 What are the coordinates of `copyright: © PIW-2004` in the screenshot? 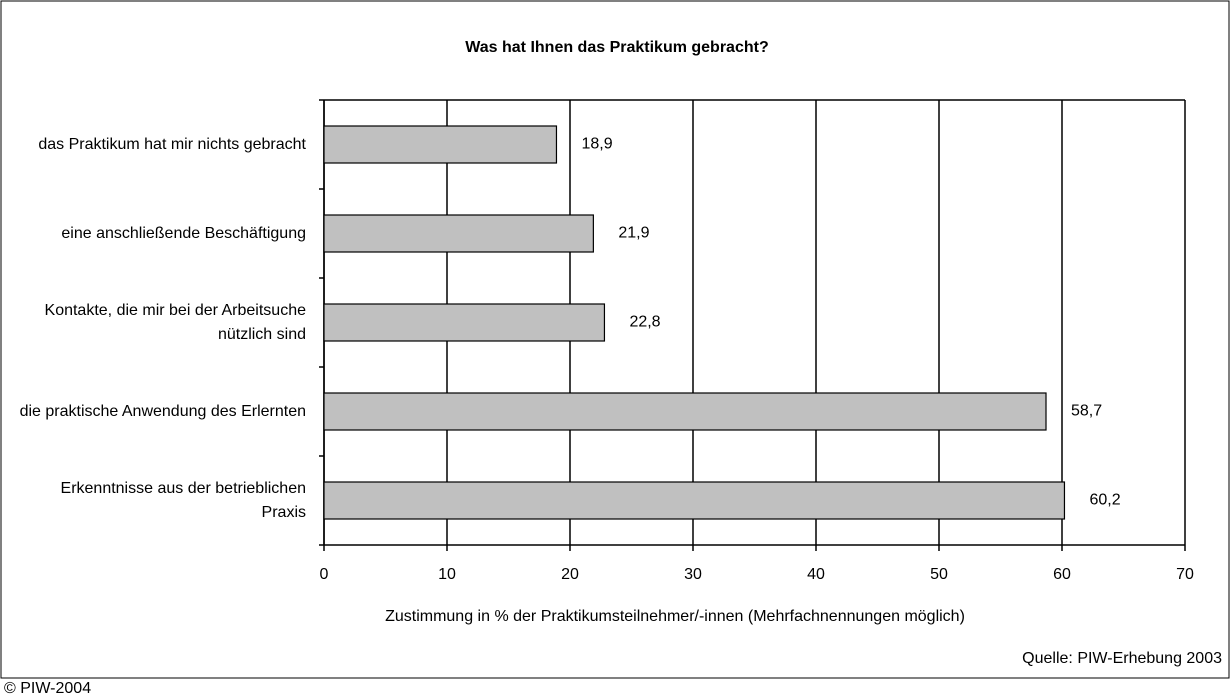 It's located at (47, 688).